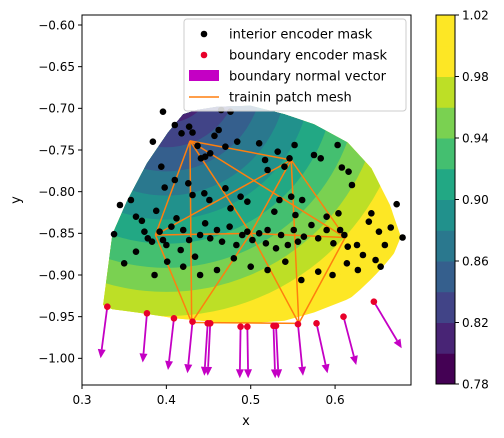 The width and height of the screenshot is (504, 438). Describe the element at coordinates (301, 35) in the screenshot. I see `legend-label-interior: interior encoder mask` at that location.